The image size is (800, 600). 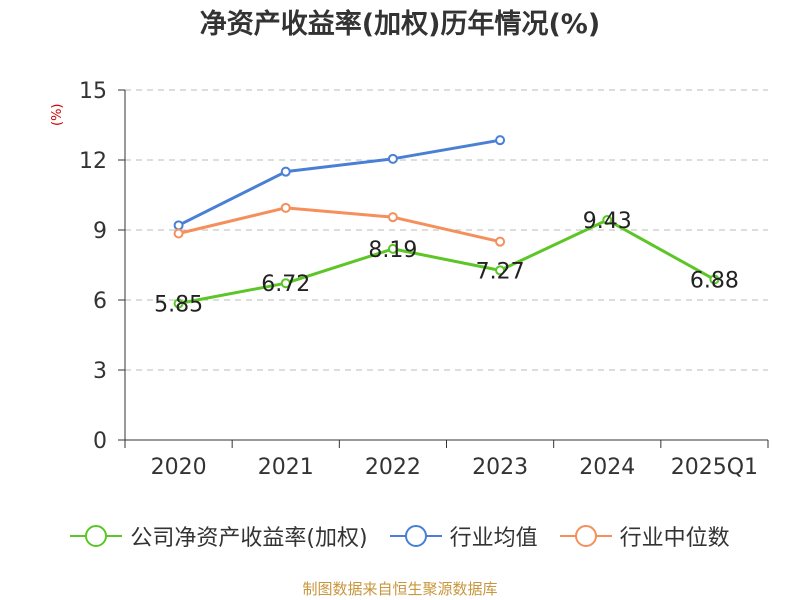 I want to click on x-tick-label-2024: 2024, so click(x=607, y=467).